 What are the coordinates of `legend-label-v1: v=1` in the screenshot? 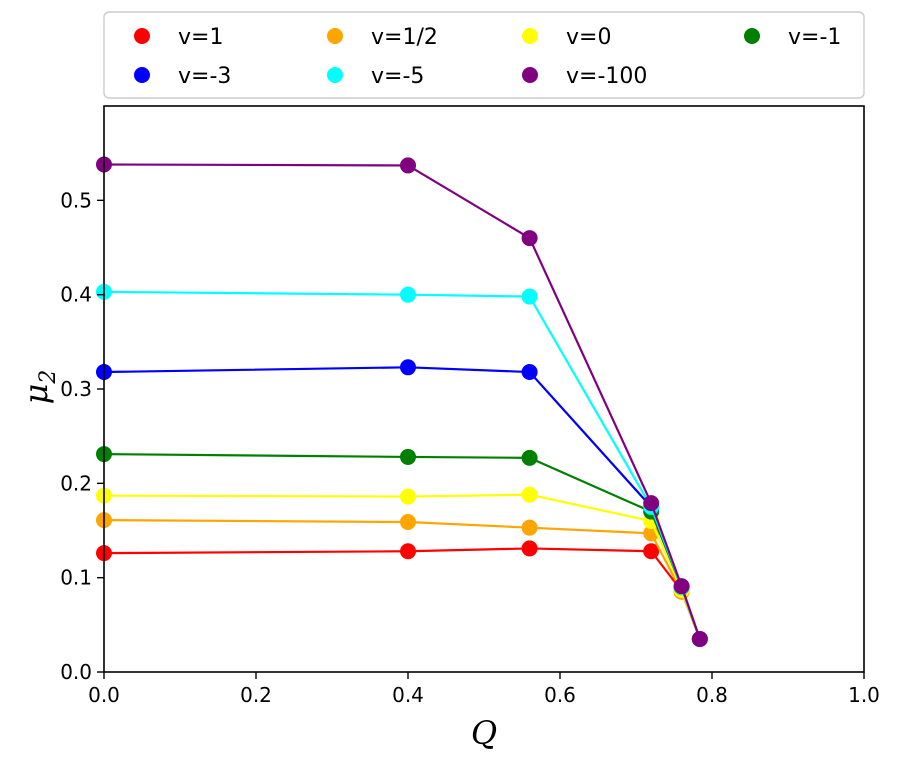 It's located at (200, 37).